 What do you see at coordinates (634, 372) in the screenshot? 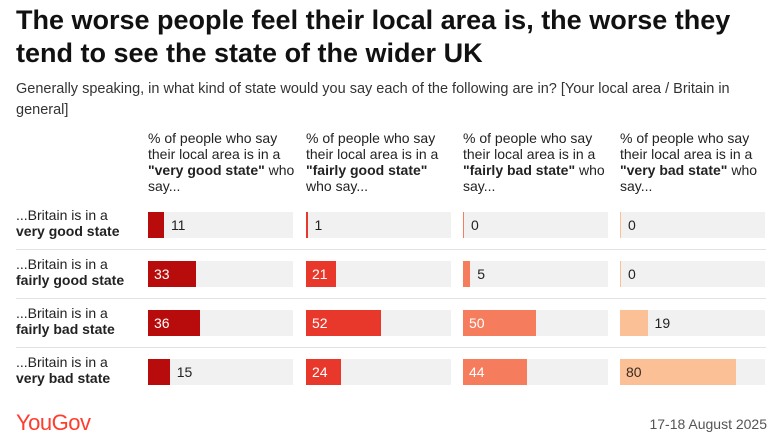
I see `bar-value-label: 80` at bounding box center [634, 372].